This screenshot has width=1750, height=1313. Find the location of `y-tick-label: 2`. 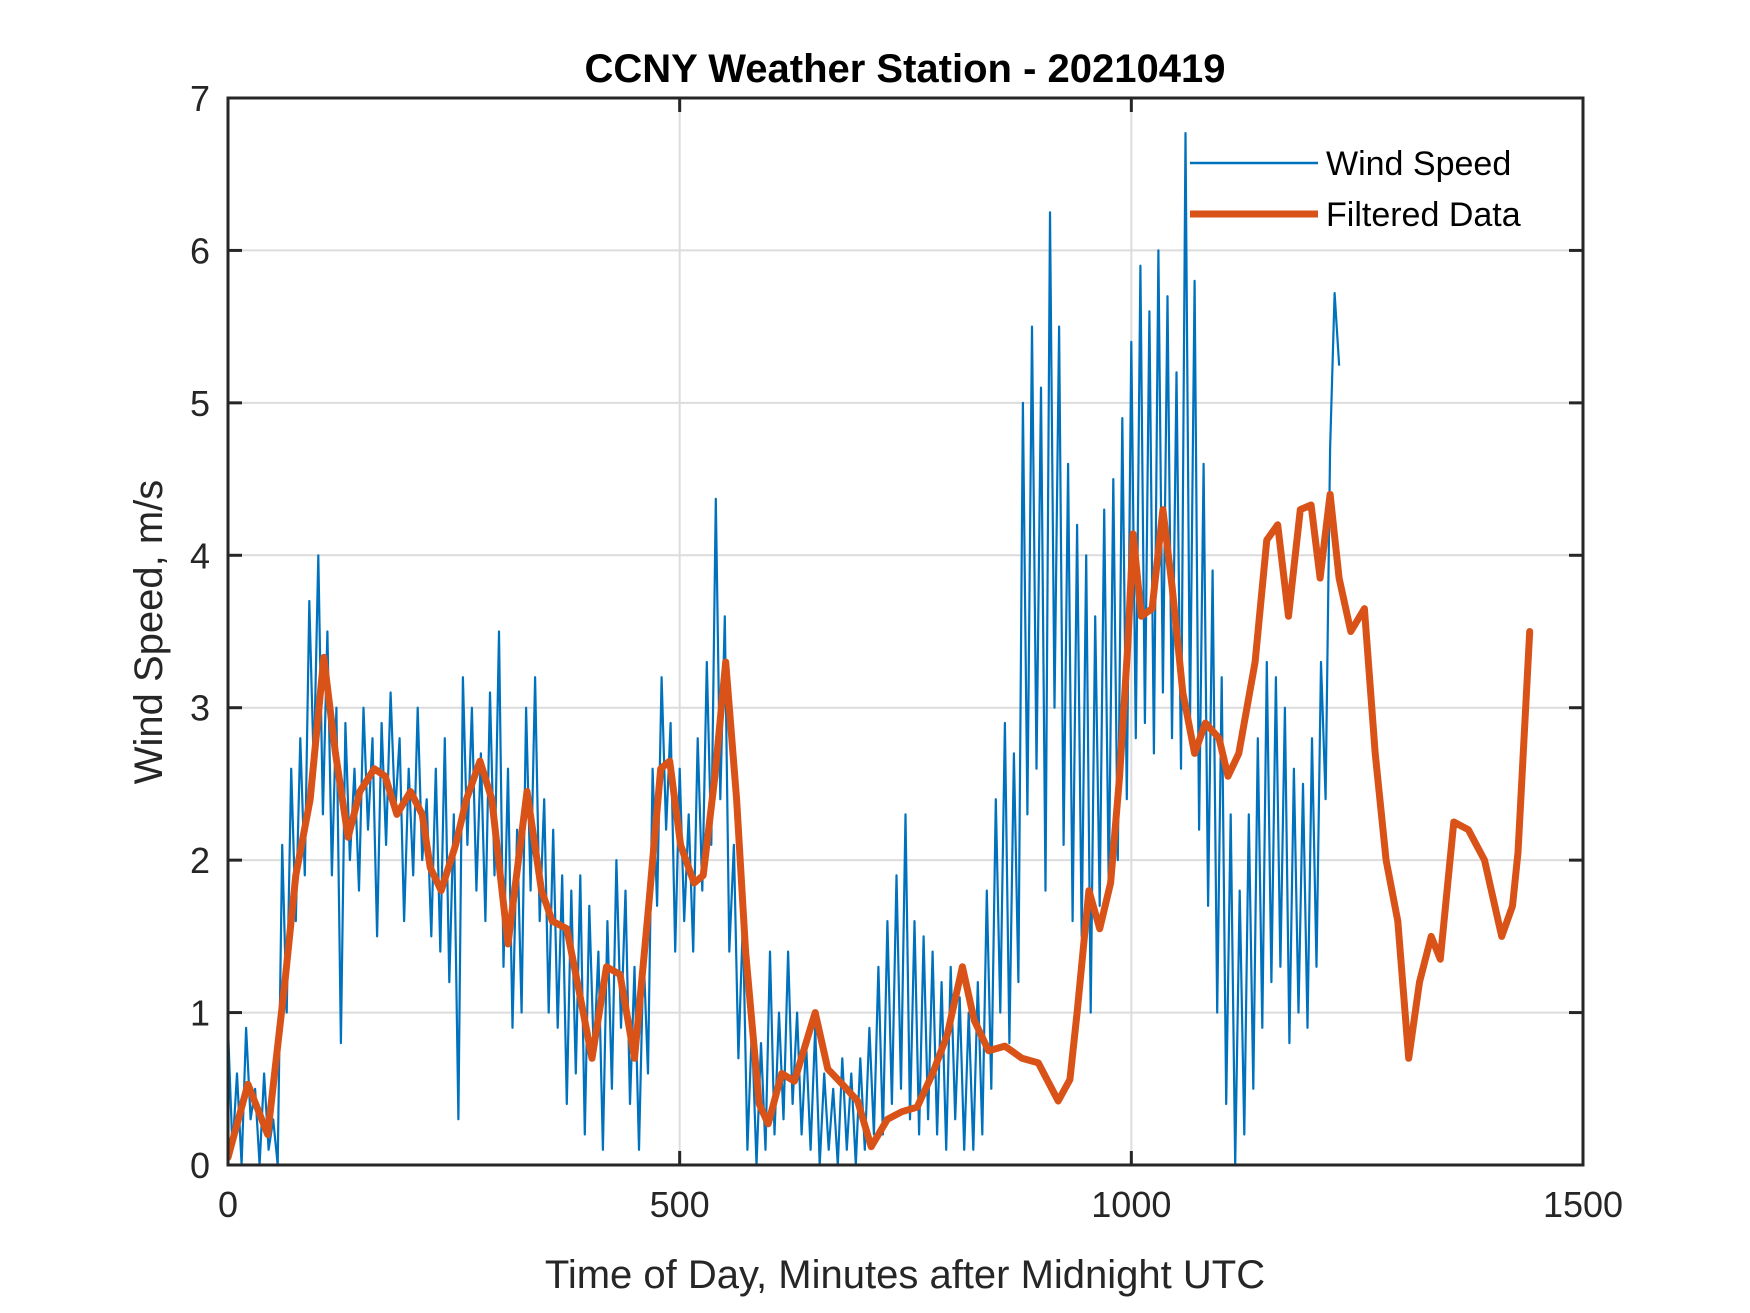

y-tick-label: 2 is located at coordinates (200, 860).